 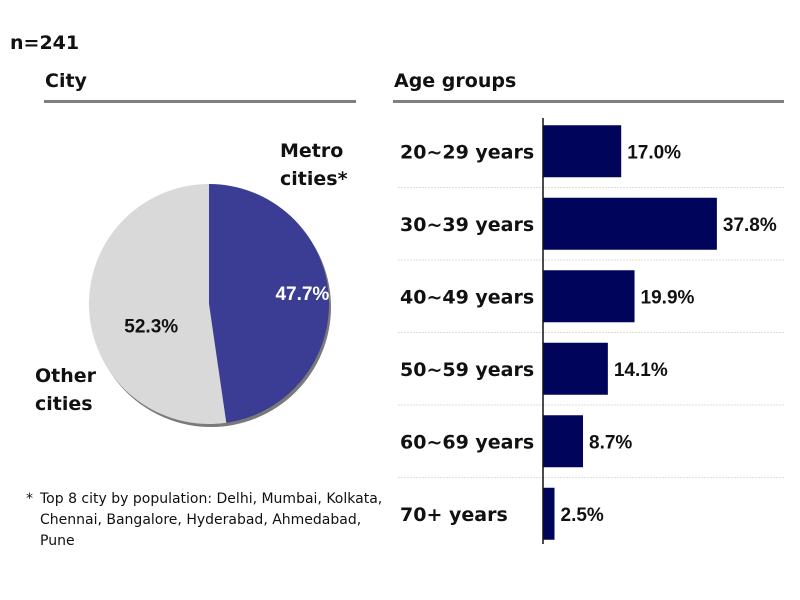 What do you see at coordinates (610, 442) in the screenshot?
I see `bar-value-label: 8.7%` at bounding box center [610, 442].